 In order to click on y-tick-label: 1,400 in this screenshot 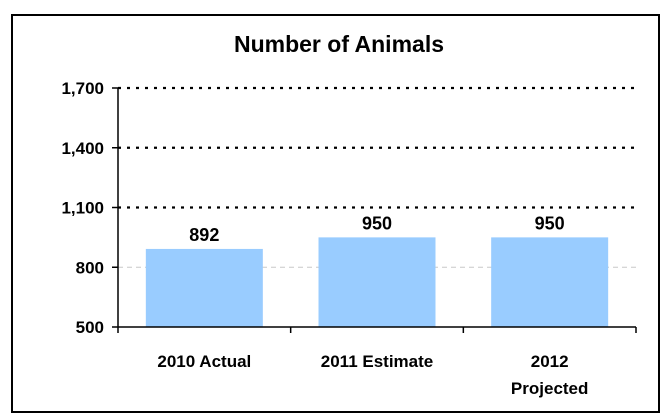, I will do `click(82, 148)`.